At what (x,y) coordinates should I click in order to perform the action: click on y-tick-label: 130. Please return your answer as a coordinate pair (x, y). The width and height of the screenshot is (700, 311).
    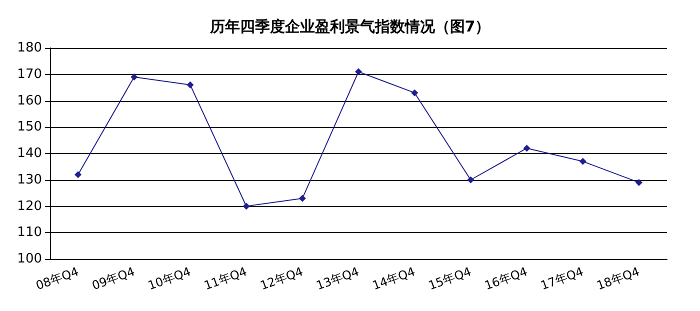
    Looking at the image, I should click on (29, 180).